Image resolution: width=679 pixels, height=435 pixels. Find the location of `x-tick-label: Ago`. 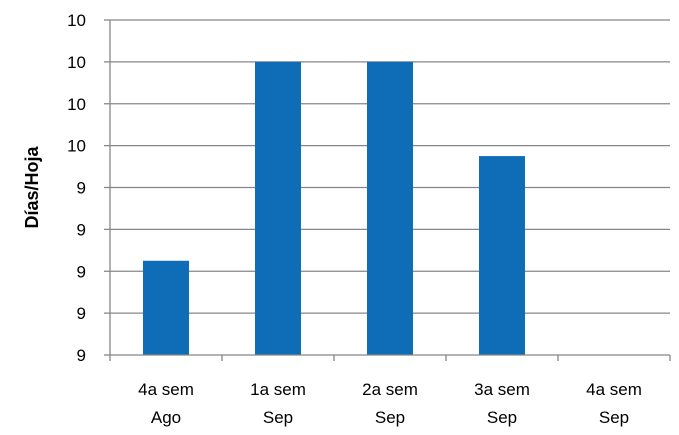

x-tick-label: Ago is located at coordinates (166, 417).